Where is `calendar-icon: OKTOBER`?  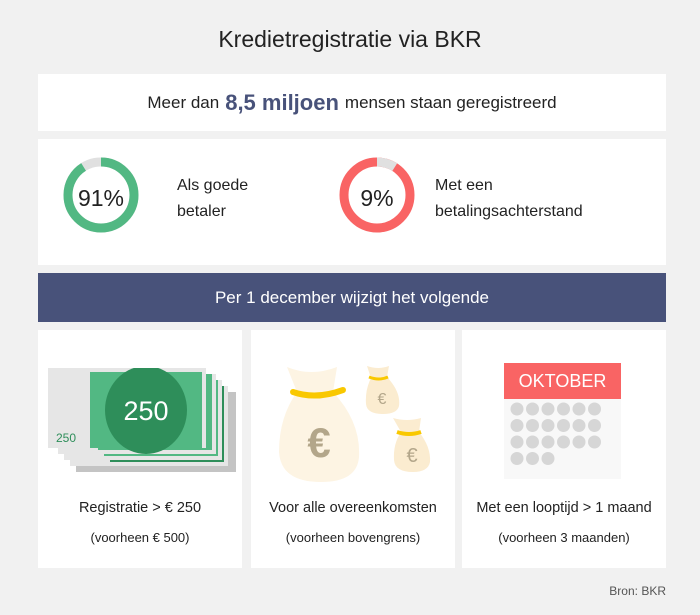
calendar-icon: OKTOBER is located at coordinates (562, 421).